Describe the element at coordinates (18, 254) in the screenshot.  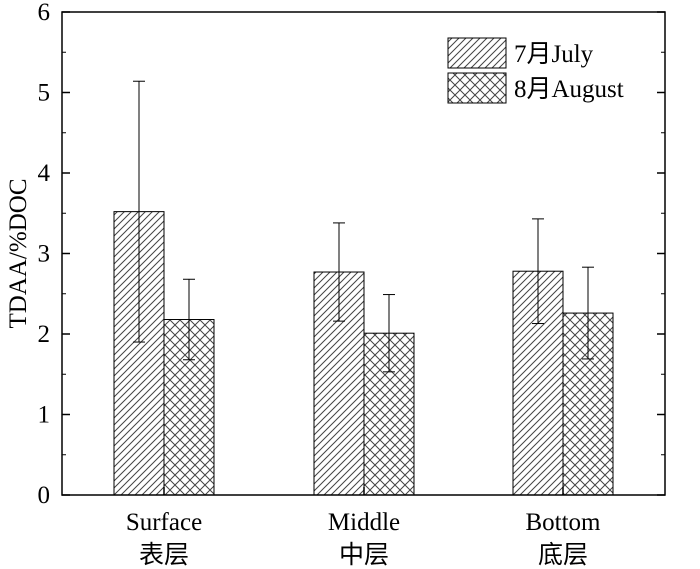
I see `y-axis-title: TDAA/%DOC` at that location.